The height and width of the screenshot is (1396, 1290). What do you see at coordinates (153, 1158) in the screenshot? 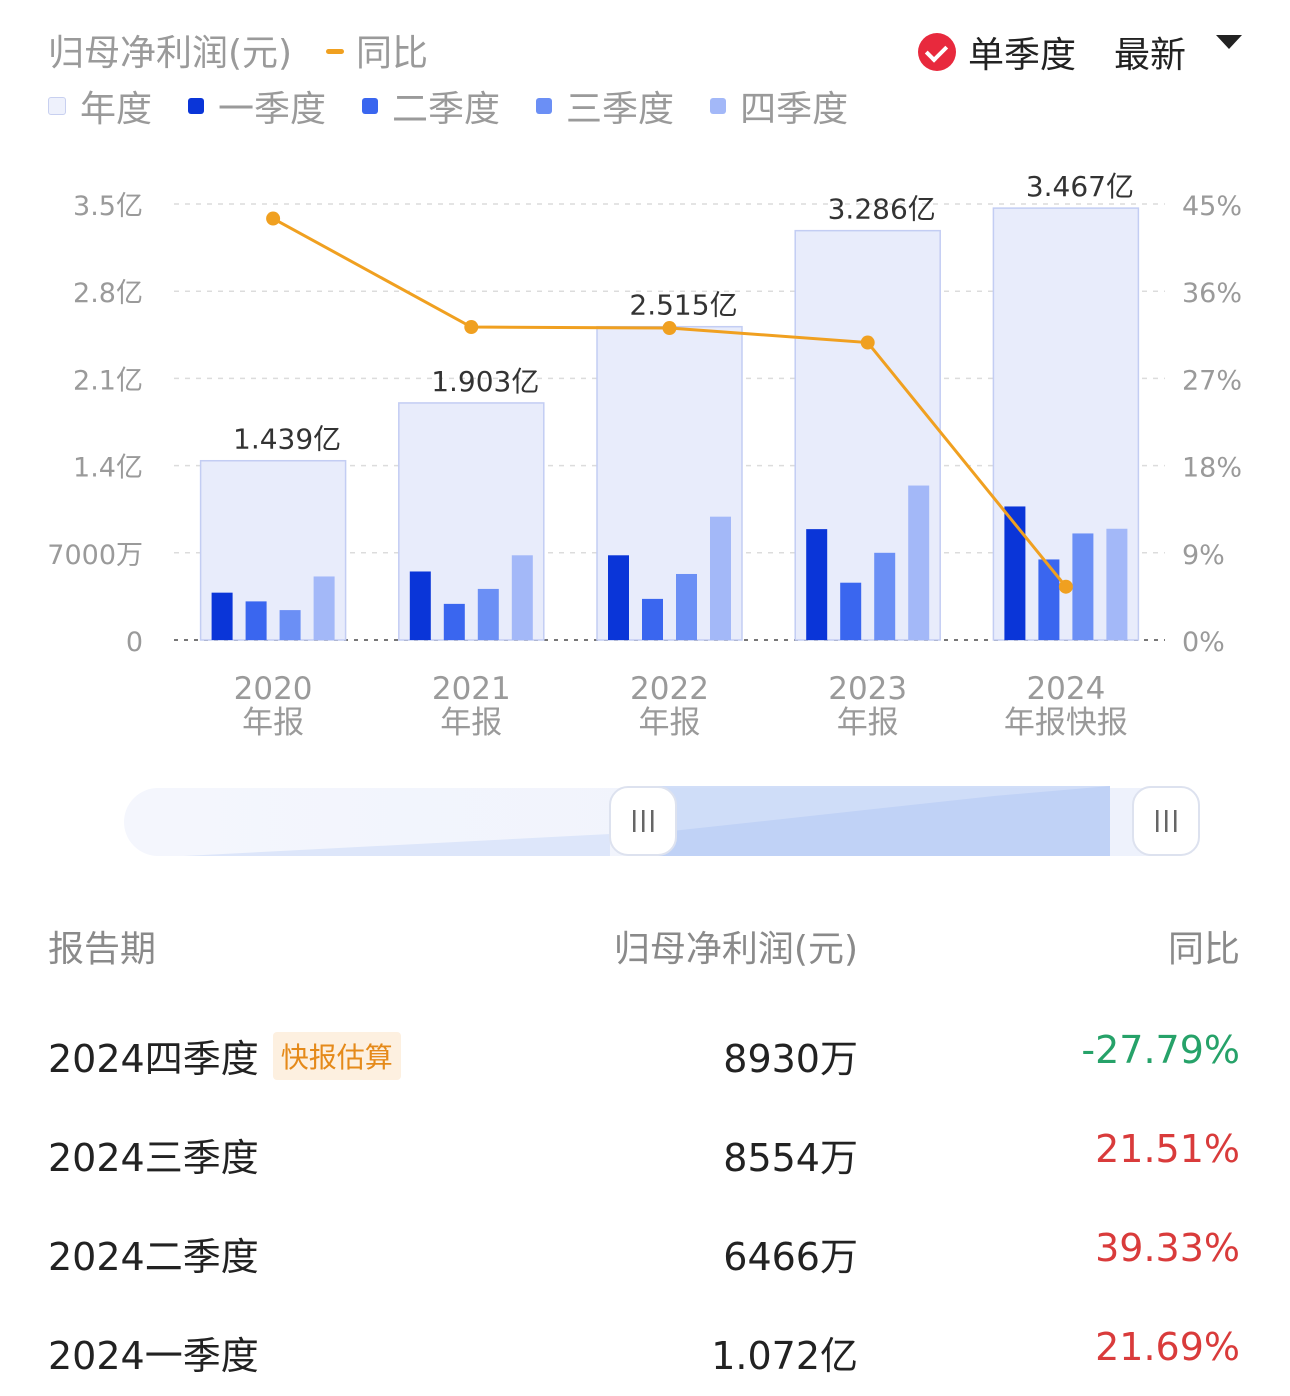
I see `period-label: 2024三季度` at bounding box center [153, 1158].